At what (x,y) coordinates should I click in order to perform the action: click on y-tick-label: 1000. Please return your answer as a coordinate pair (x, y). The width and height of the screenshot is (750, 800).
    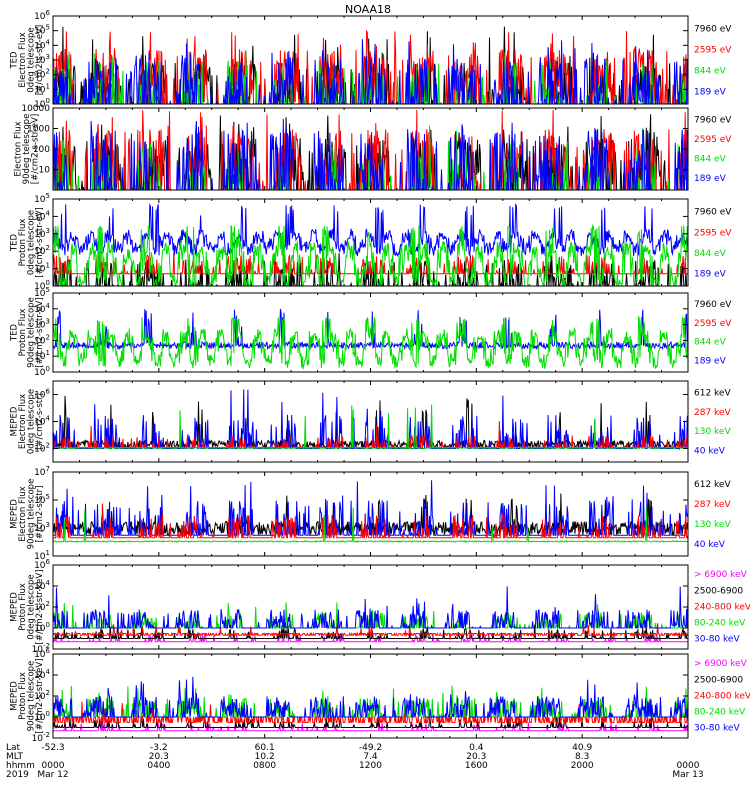
    Looking at the image, I should click on (38, 130).